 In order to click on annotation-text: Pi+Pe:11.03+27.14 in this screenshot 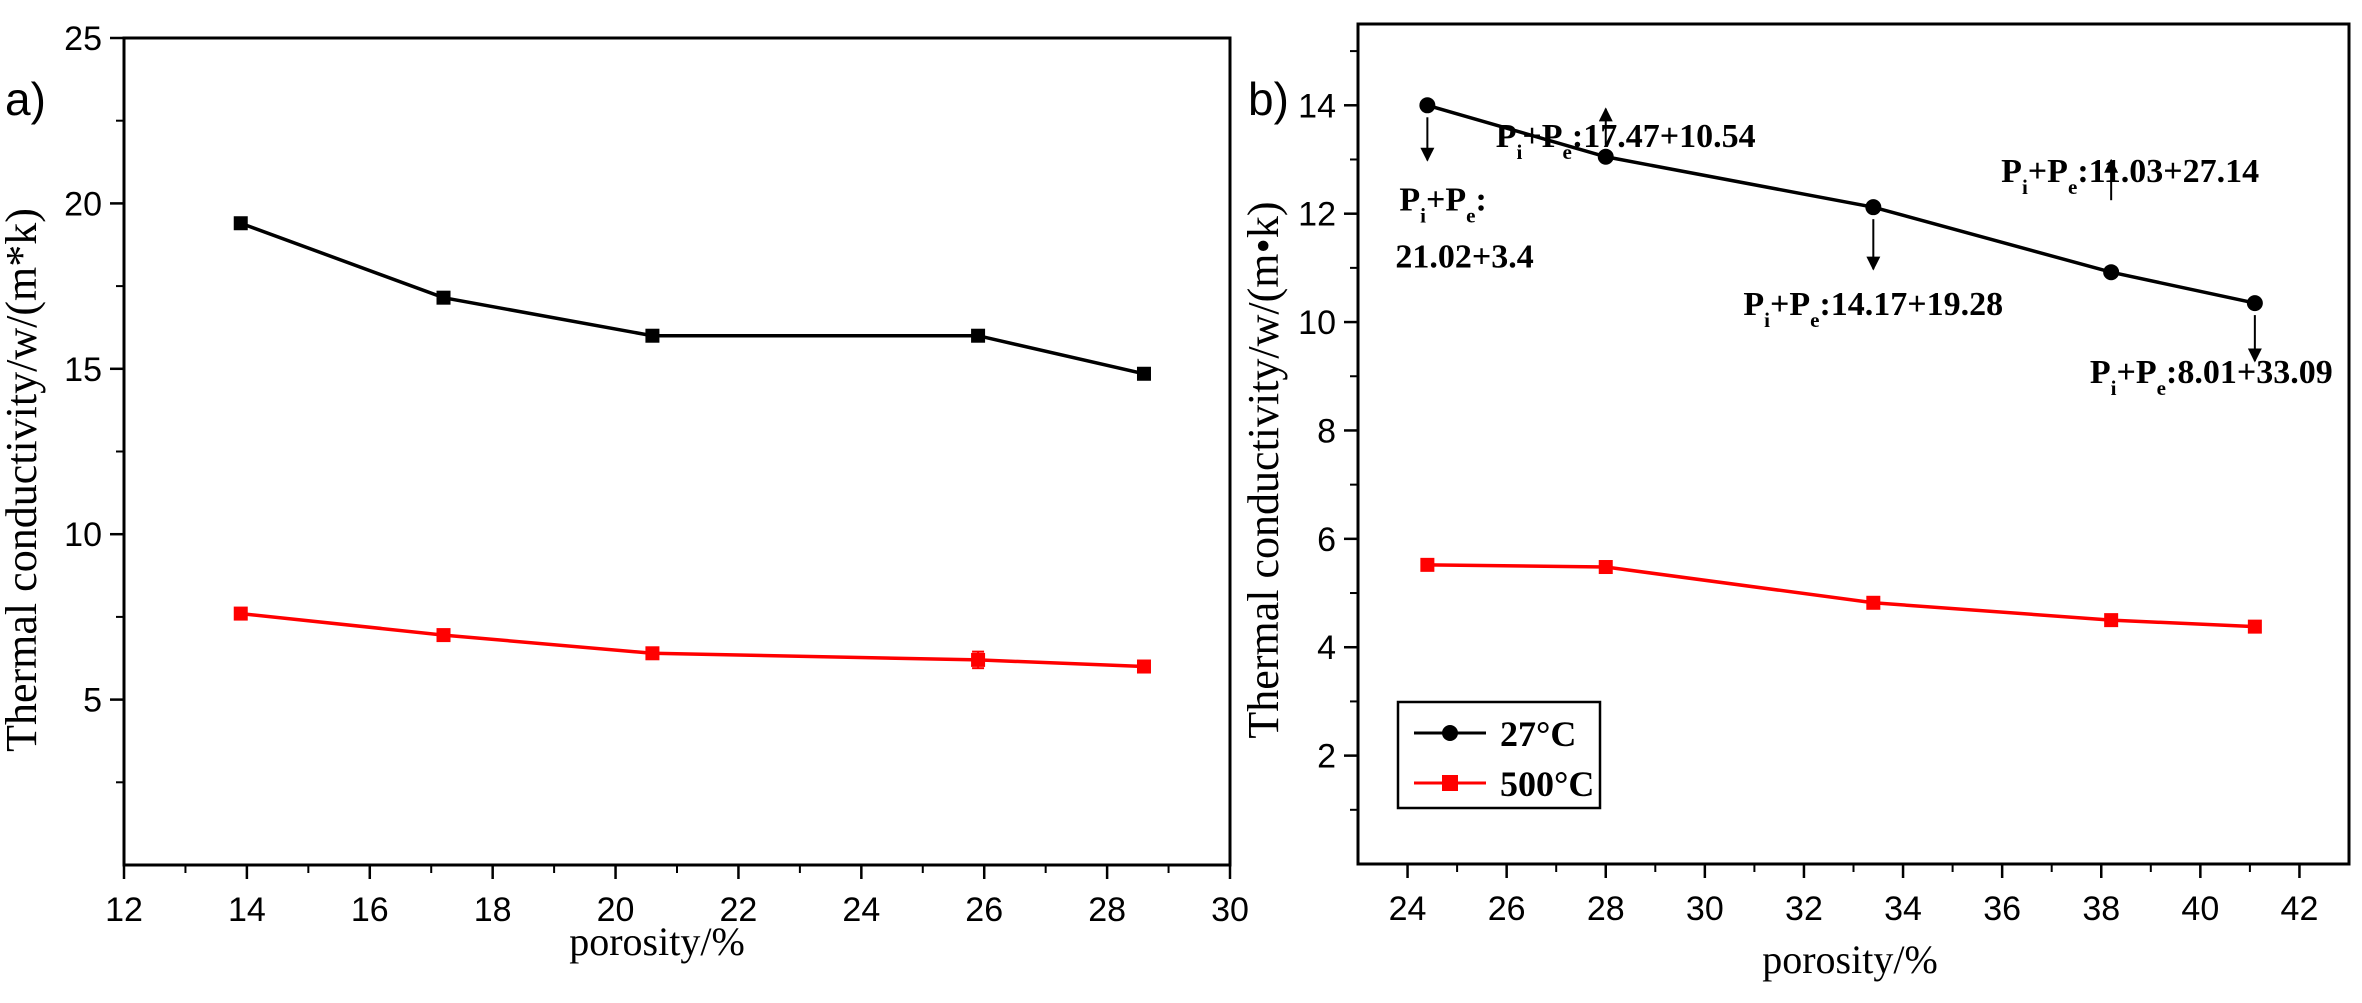, I will do `click(2130, 176)`.